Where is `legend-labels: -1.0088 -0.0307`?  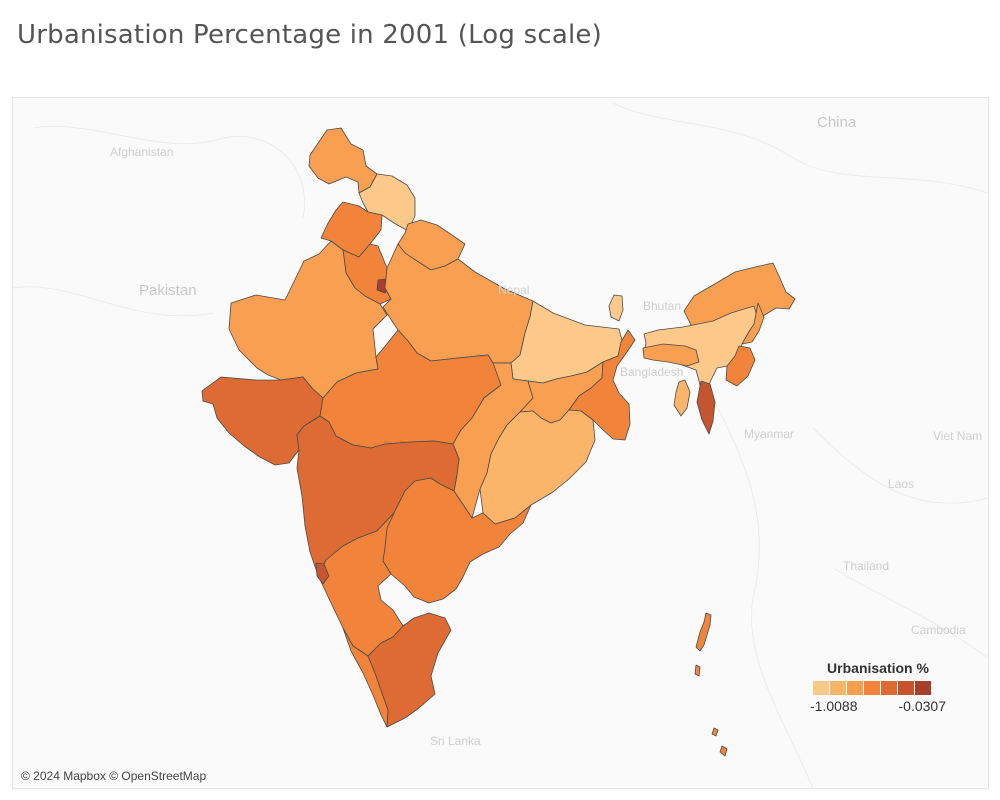 legend-labels: -1.0088 -0.0307 is located at coordinates (878, 706).